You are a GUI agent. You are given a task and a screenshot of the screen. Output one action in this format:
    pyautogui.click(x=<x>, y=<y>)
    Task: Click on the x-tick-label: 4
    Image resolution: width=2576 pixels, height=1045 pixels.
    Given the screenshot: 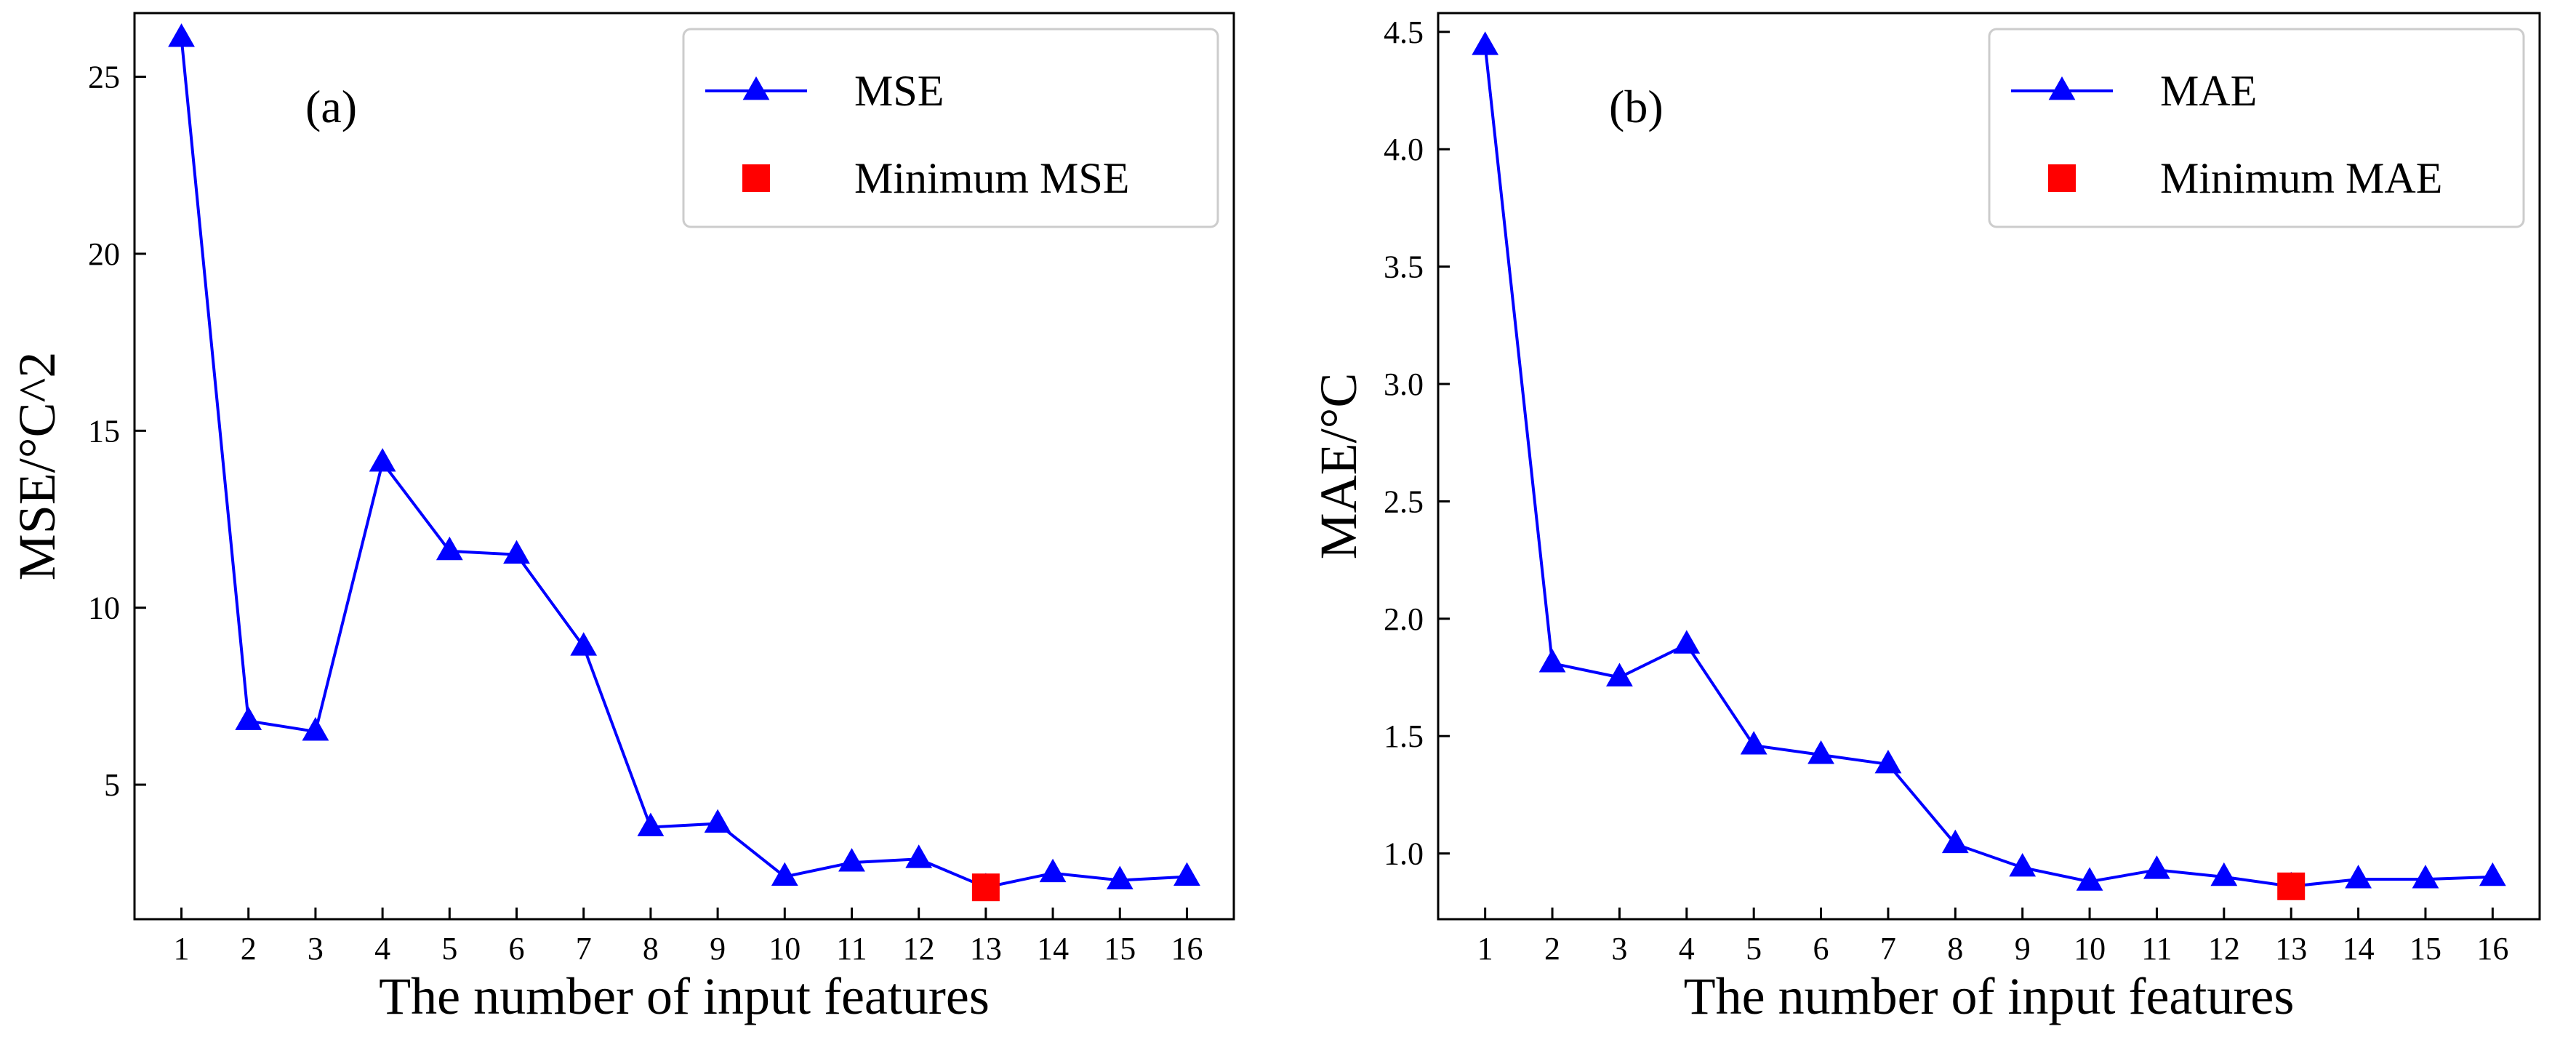 What is the action you would take?
    pyautogui.click(x=382, y=948)
    